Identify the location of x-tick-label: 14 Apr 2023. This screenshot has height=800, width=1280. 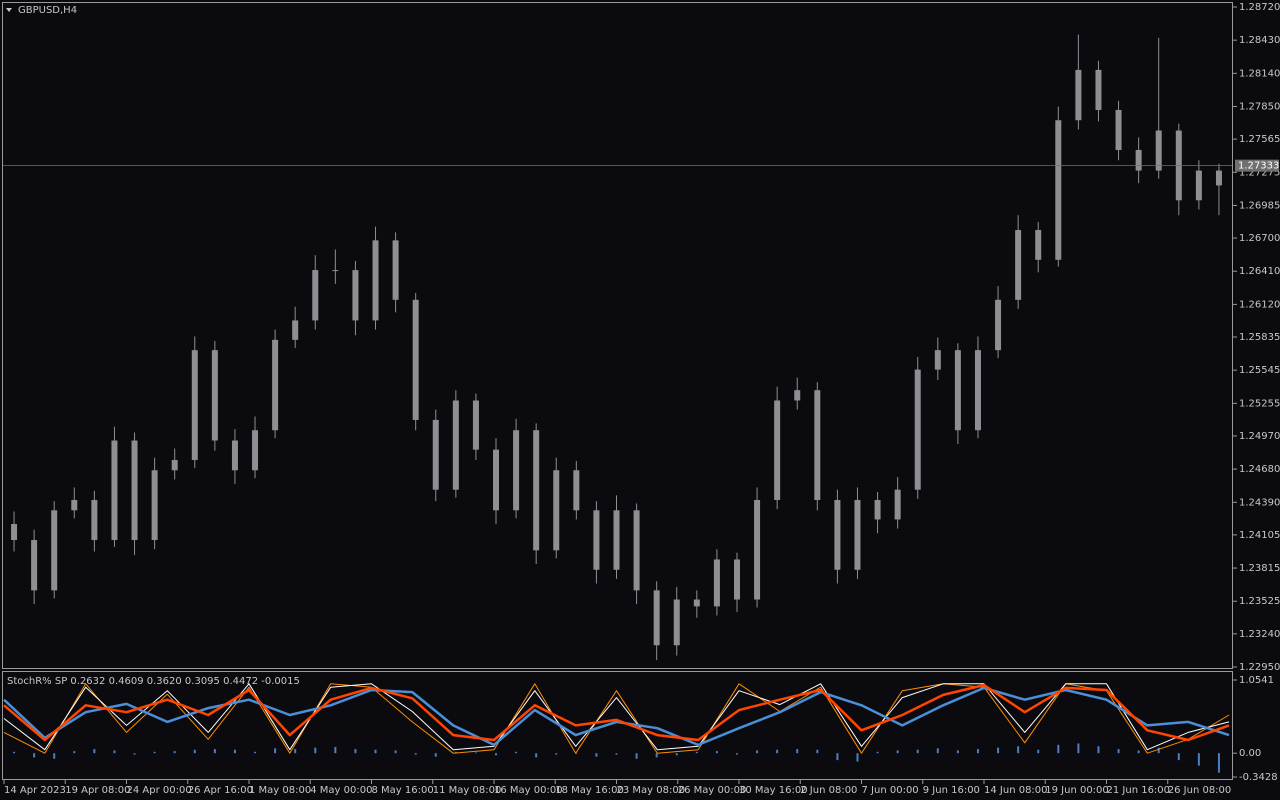
(35, 790).